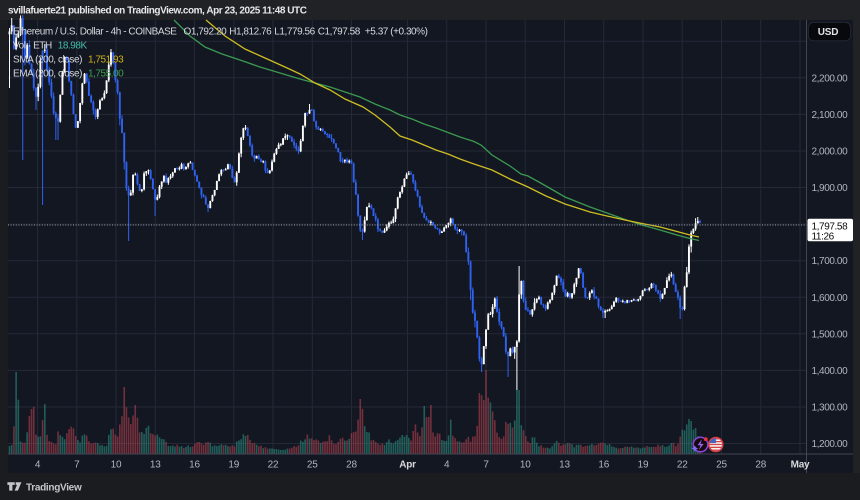  I want to click on svg-text: 11:26, so click(823, 237).